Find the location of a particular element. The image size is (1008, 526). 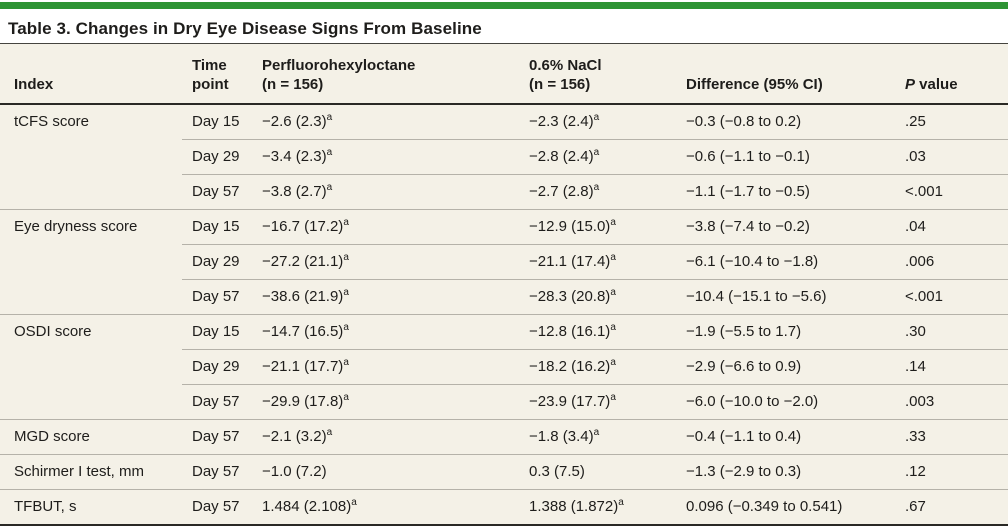

cell-nacl-value: 1.388 (1.872)a is located at coordinates (597, 507).